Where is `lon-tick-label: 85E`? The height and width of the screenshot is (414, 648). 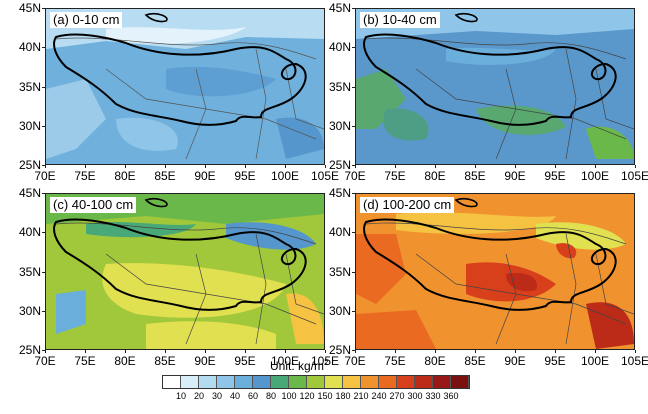
lon-tick-label: 85E is located at coordinates (165, 176).